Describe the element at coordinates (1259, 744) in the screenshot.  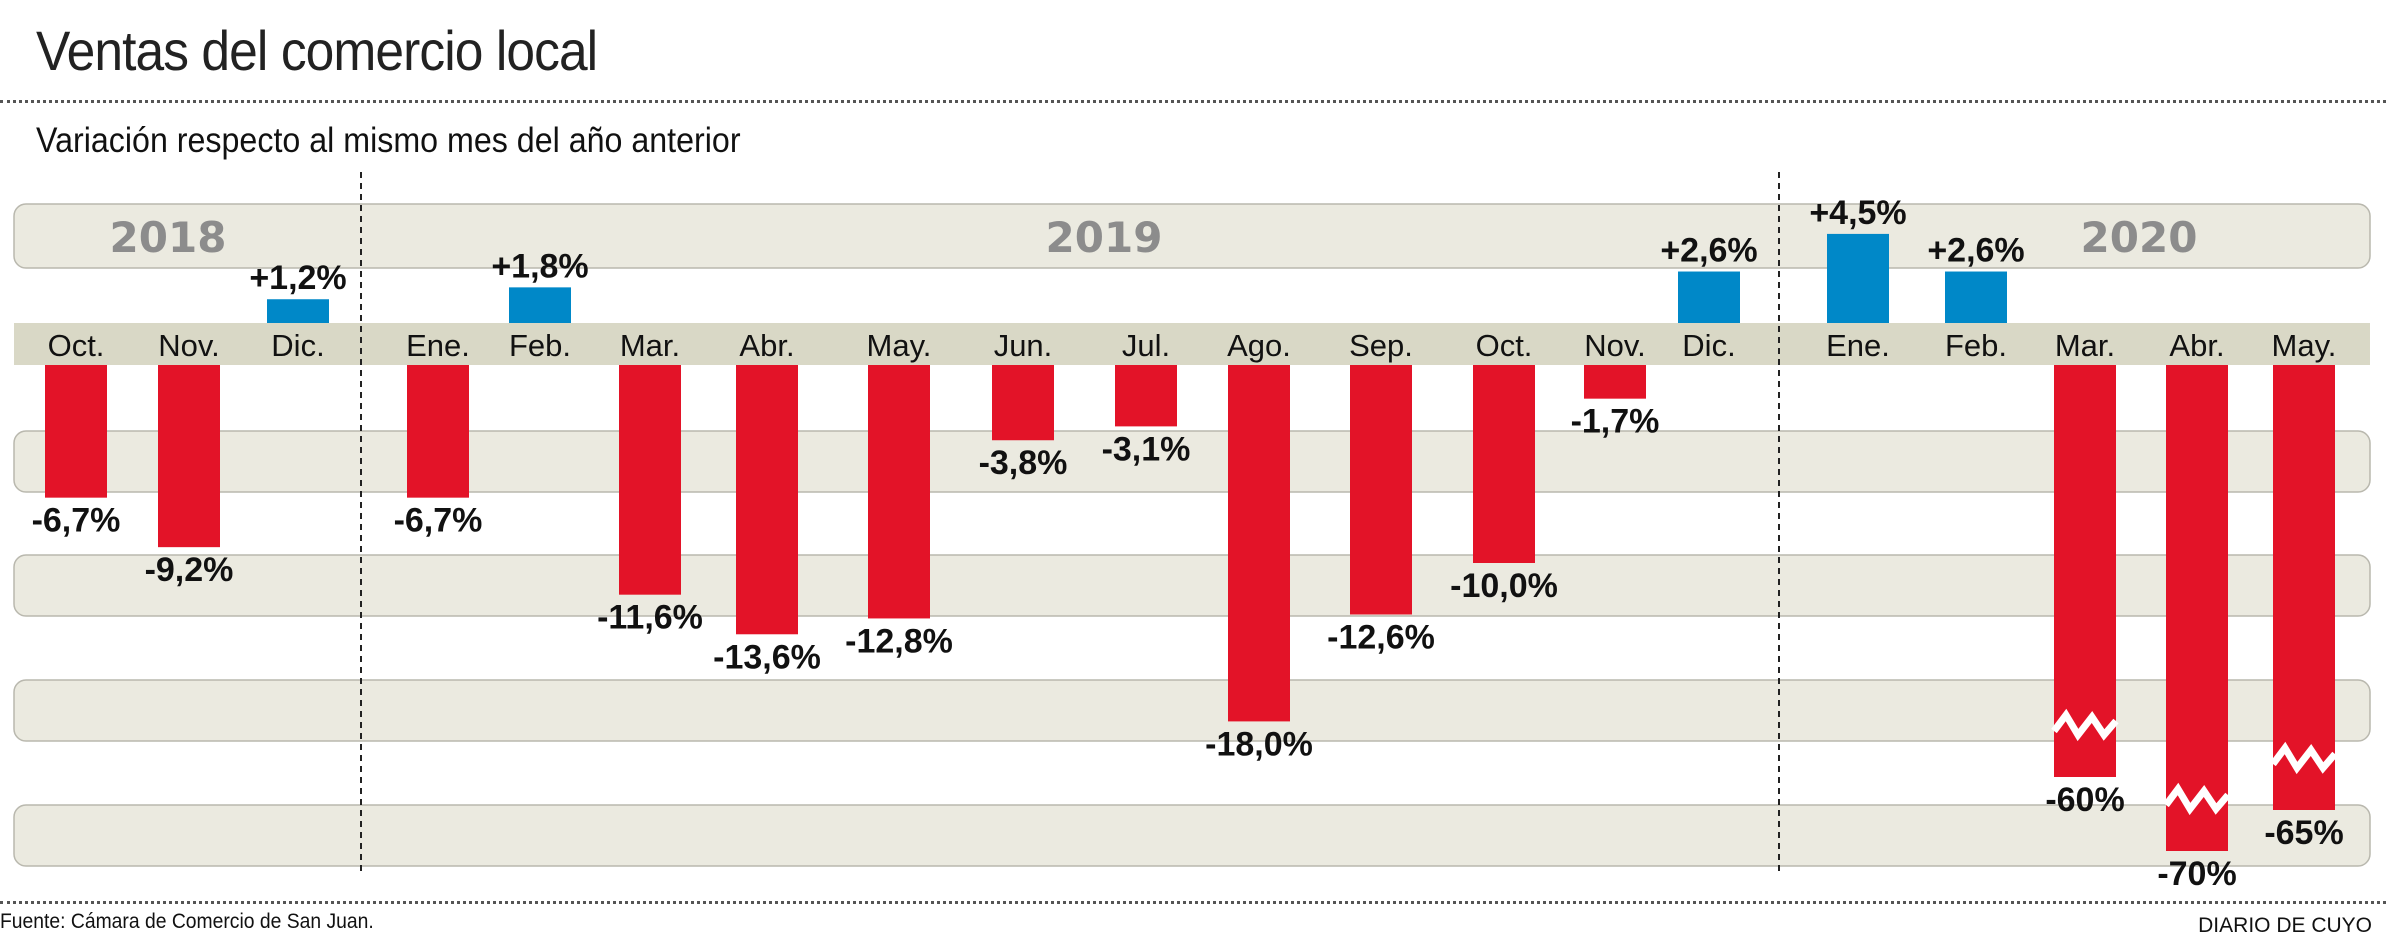
I see `data-label: -18,0%` at that location.